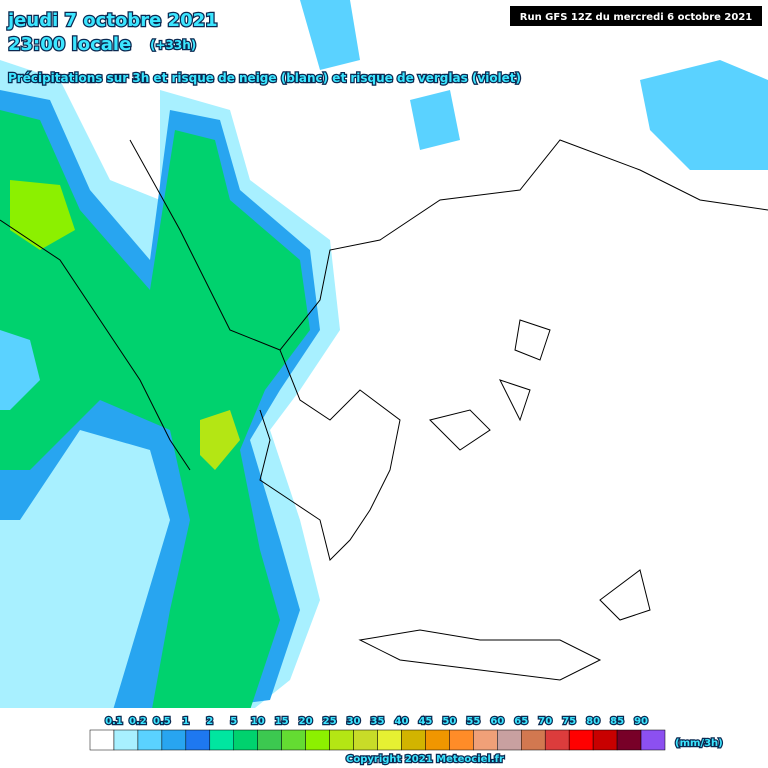 This screenshot has width=768, height=768. What do you see at coordinates (306, 721) in the screenshot?
I see `legend-label: 20` at bounding box center [306, 721].